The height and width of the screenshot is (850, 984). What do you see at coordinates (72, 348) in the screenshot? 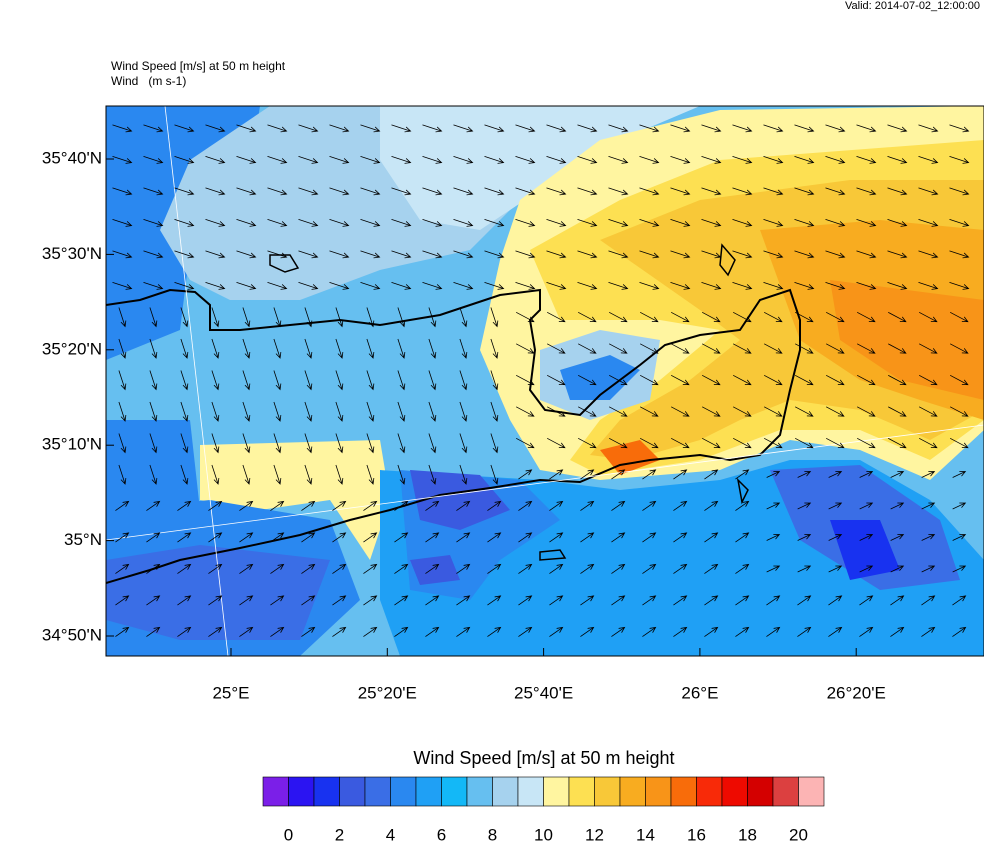
I see `lat-label: 35°20'N` at bounding box center [72, 348].